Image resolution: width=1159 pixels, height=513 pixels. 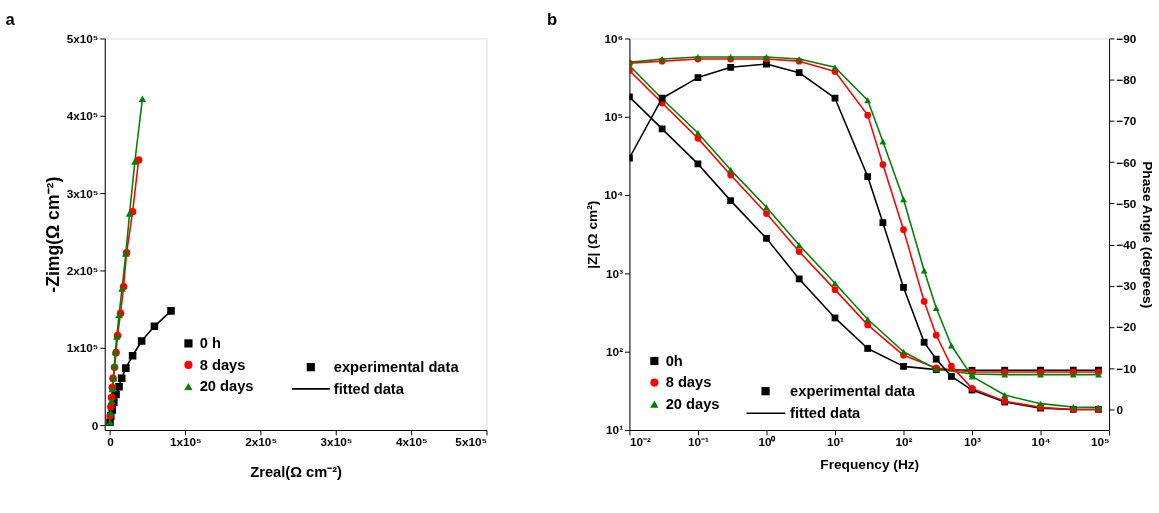 What do you see at coordinates (336, 442) in the screenshot?
I see `x-tick-label: 3x10⁵` at bounding box center [336, 442].